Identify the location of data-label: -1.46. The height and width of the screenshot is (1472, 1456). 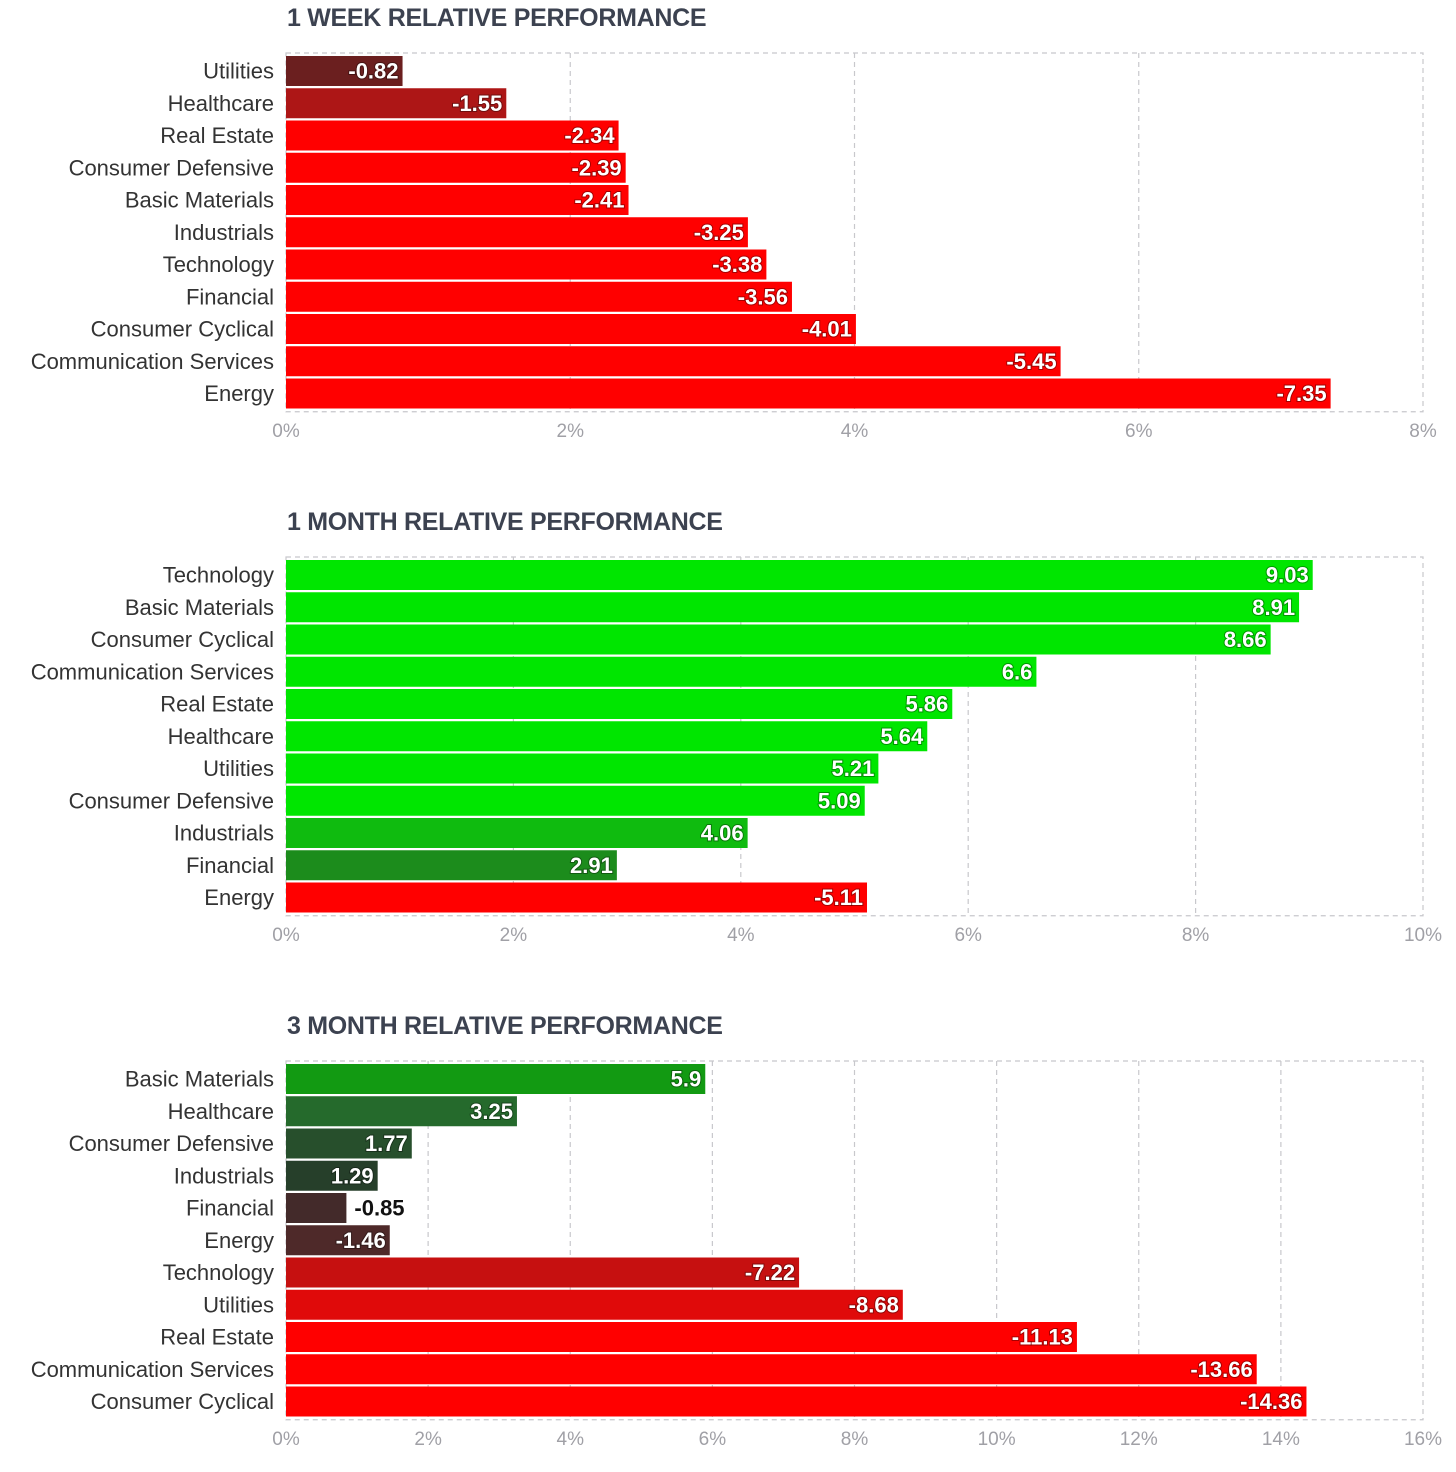
(361, 1240).